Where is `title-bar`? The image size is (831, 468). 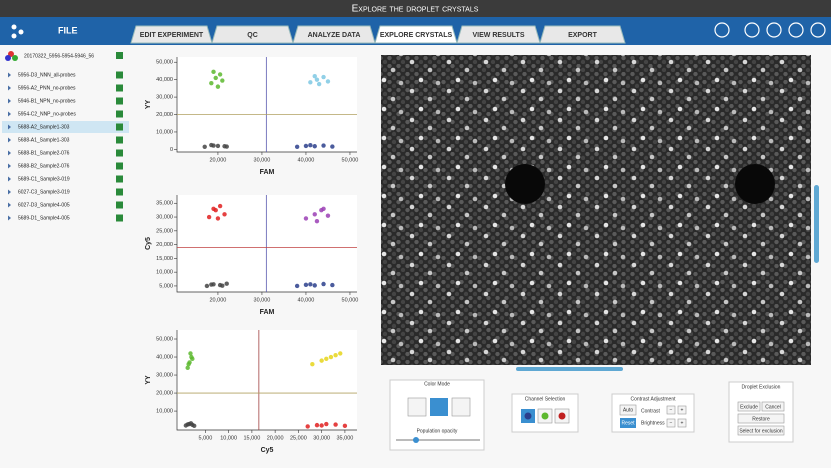 title-bar is located at coordinates (415, 8).